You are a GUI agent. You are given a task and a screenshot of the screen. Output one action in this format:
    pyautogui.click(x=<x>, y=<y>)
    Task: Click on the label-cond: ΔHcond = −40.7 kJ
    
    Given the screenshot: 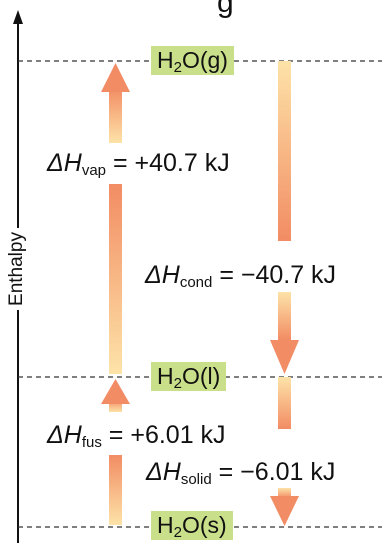 What is the action you would take?
    pyautogui.click(x=241, y=276)
    